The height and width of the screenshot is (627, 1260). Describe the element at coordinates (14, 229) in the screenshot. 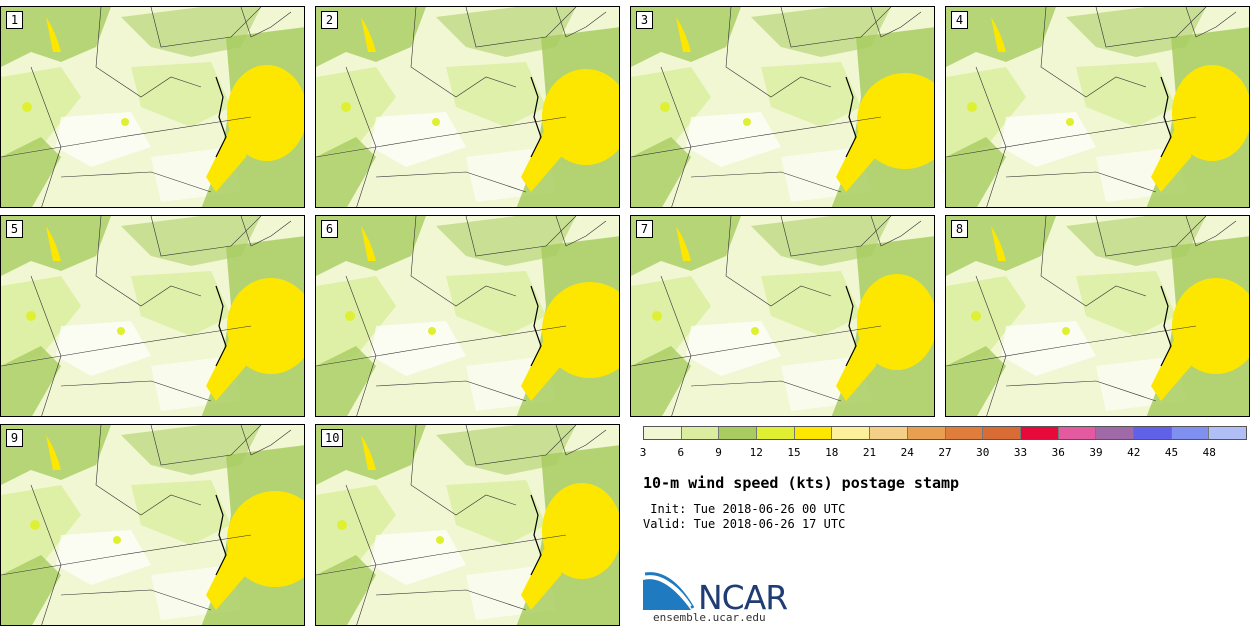

I see `stamp-number: 5` at that location.